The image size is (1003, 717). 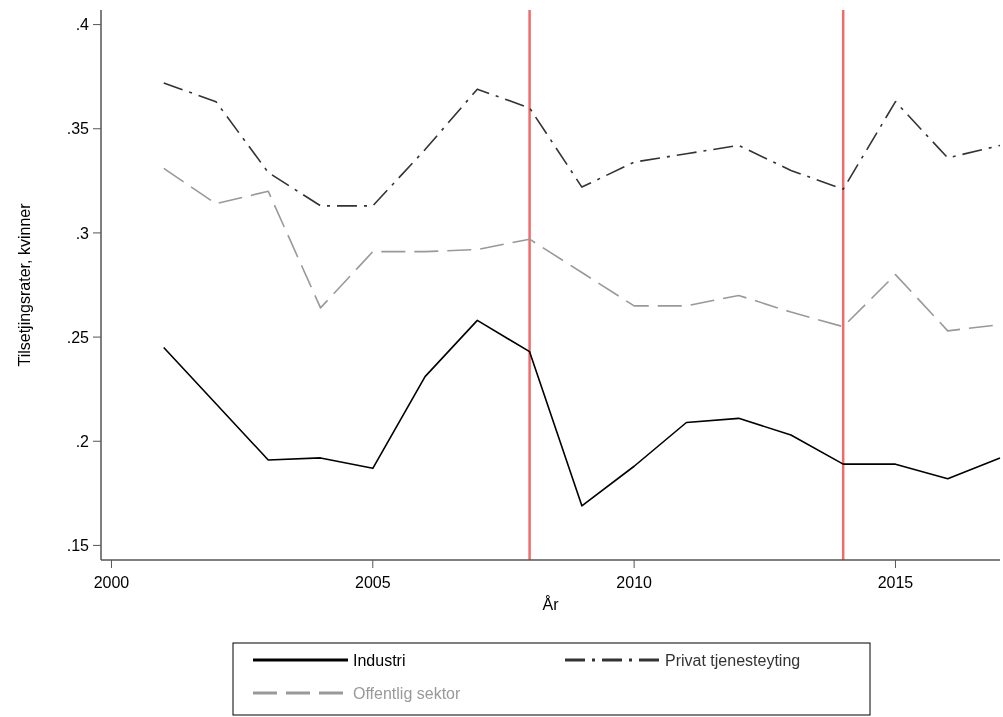 What do you see at coordinates (581, 144) in the screenshot?
I see `line-series` at bounding box center [581, 144].